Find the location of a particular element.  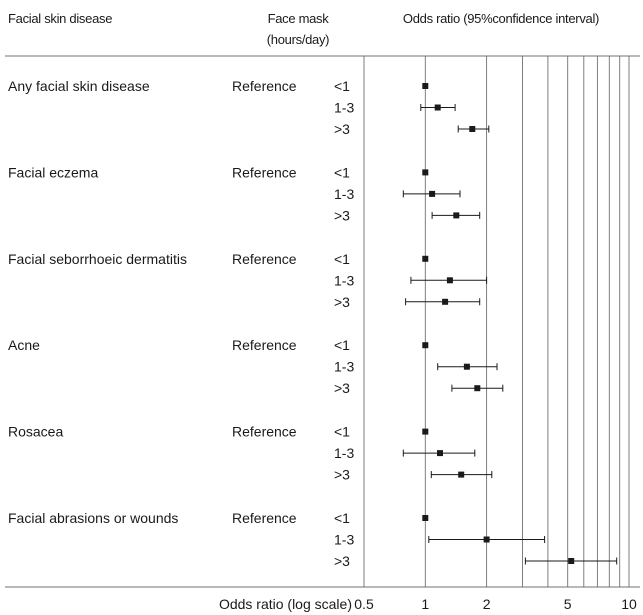

x-tick-label: 5 is located at coordinates (568, 604).